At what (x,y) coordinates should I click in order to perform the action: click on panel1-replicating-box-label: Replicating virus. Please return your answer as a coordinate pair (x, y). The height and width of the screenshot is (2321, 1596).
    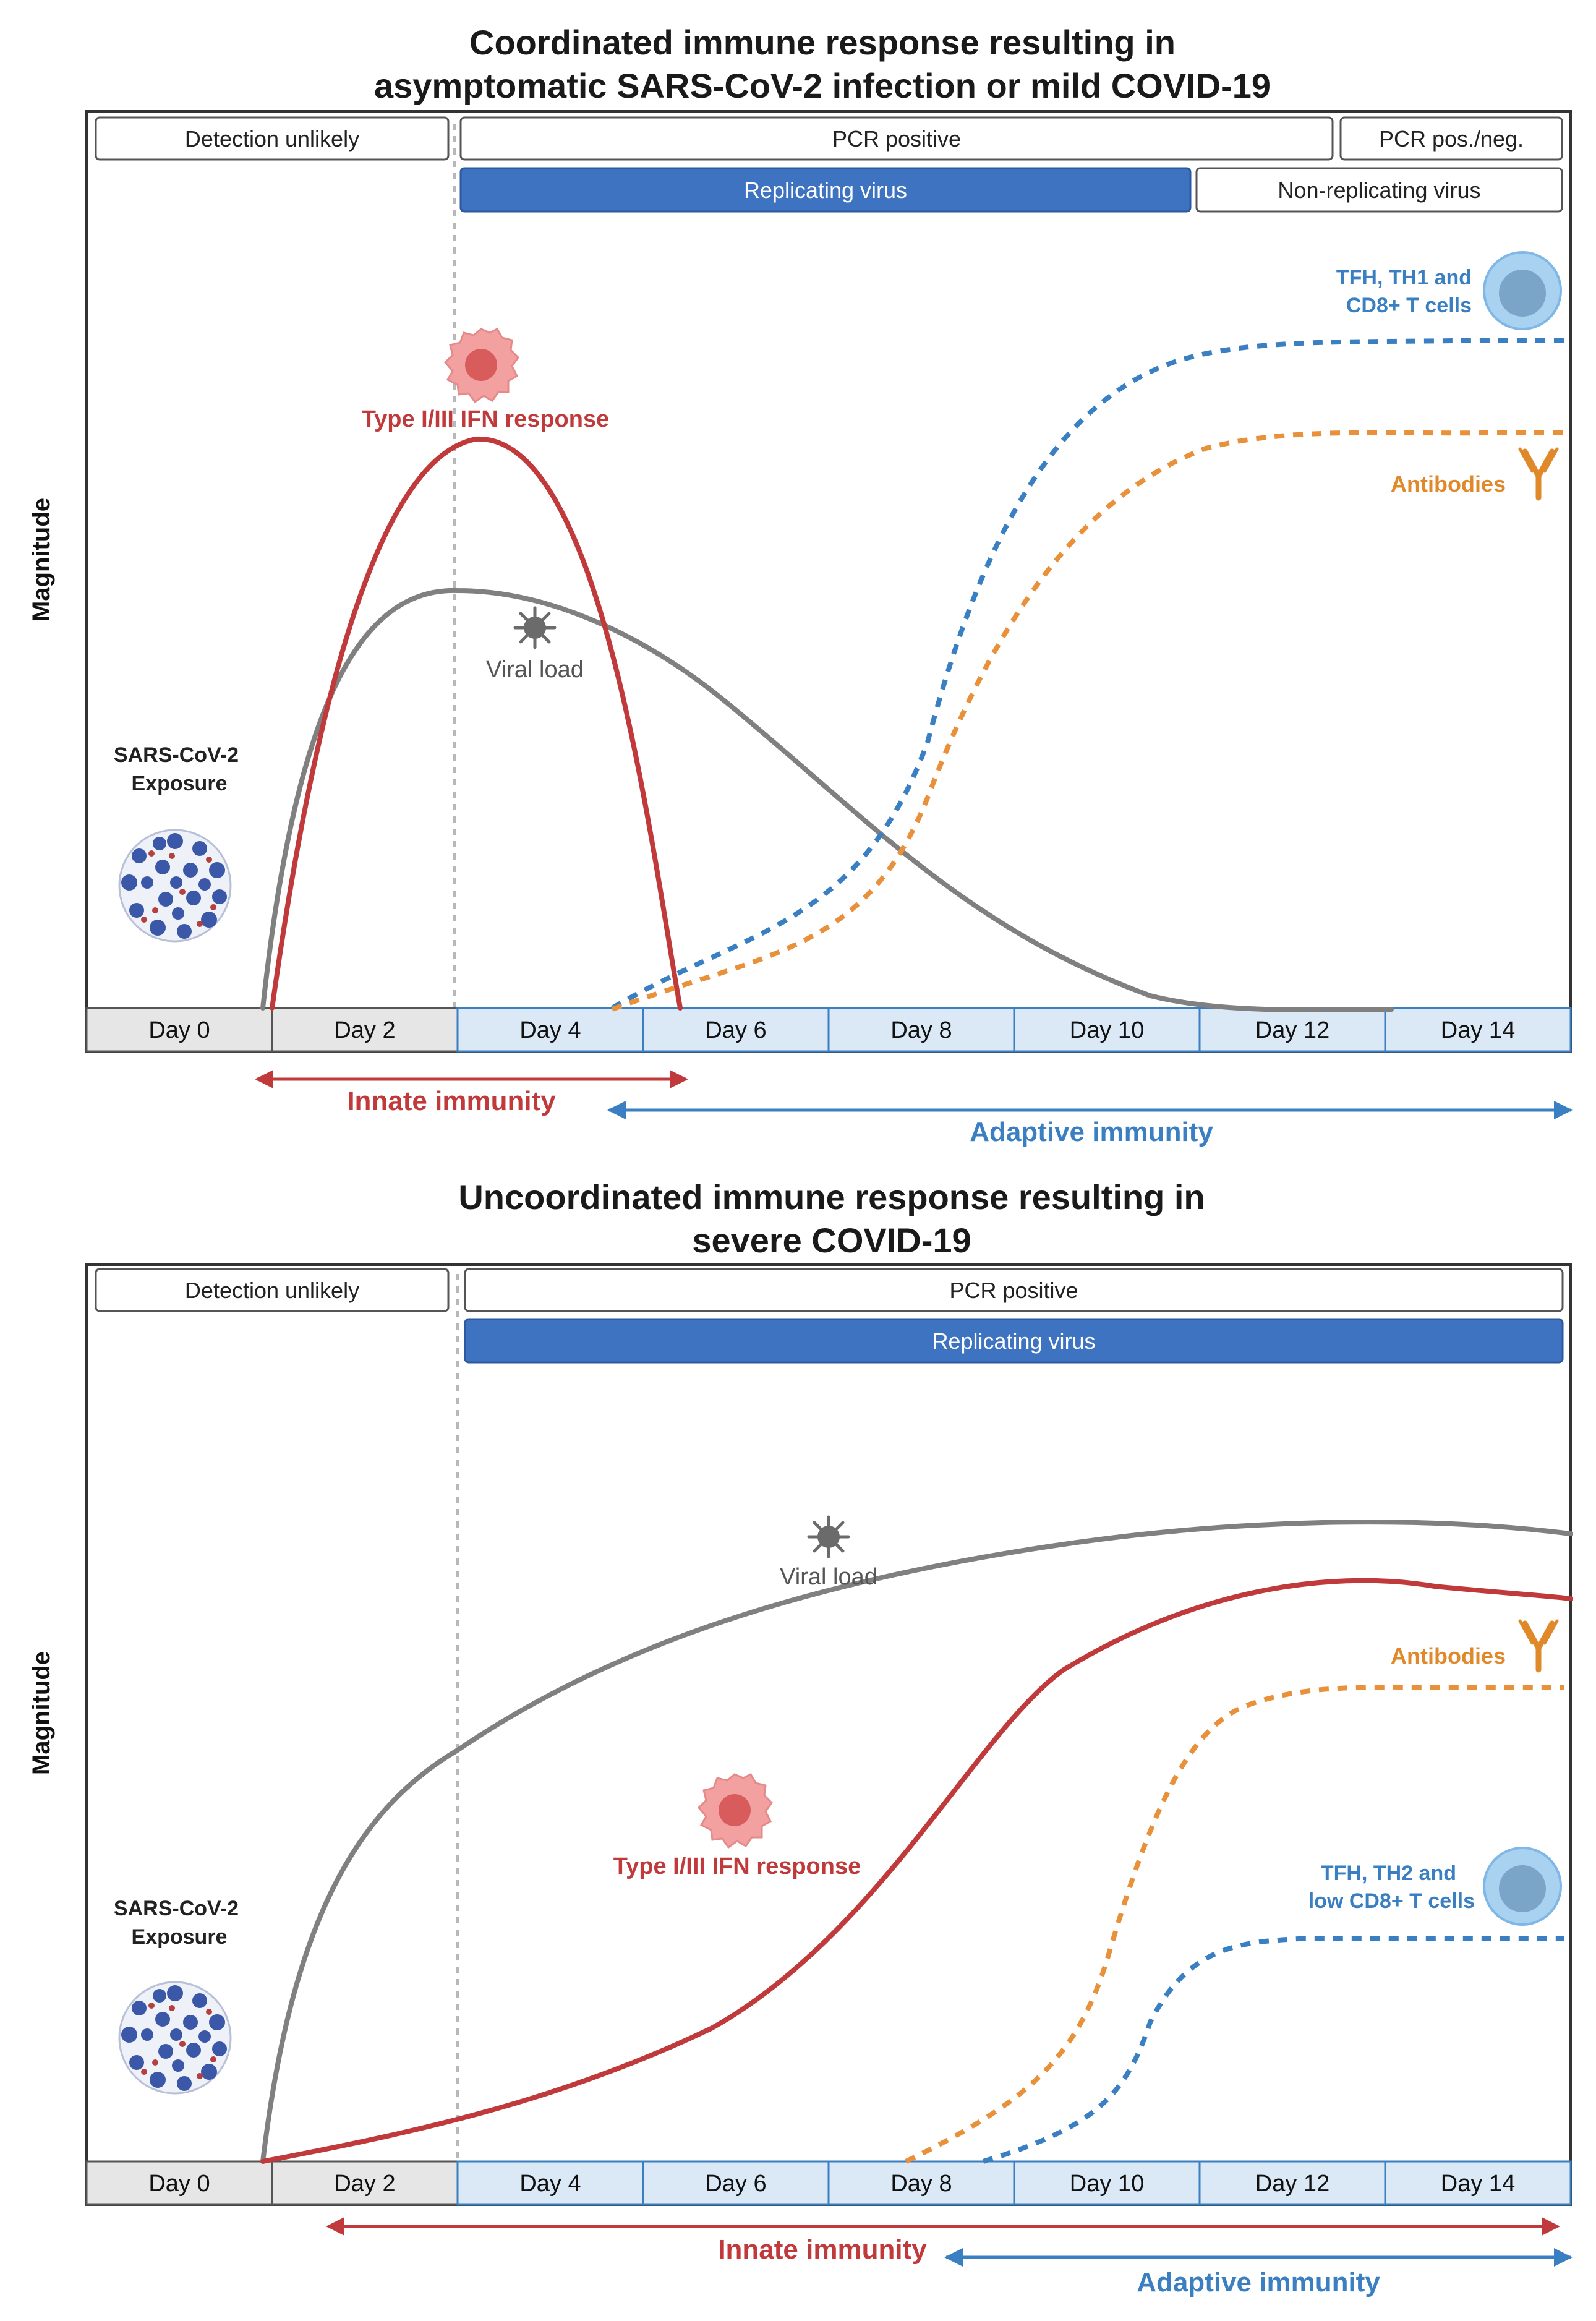
    Looking at the image, I should click on (825, 190).